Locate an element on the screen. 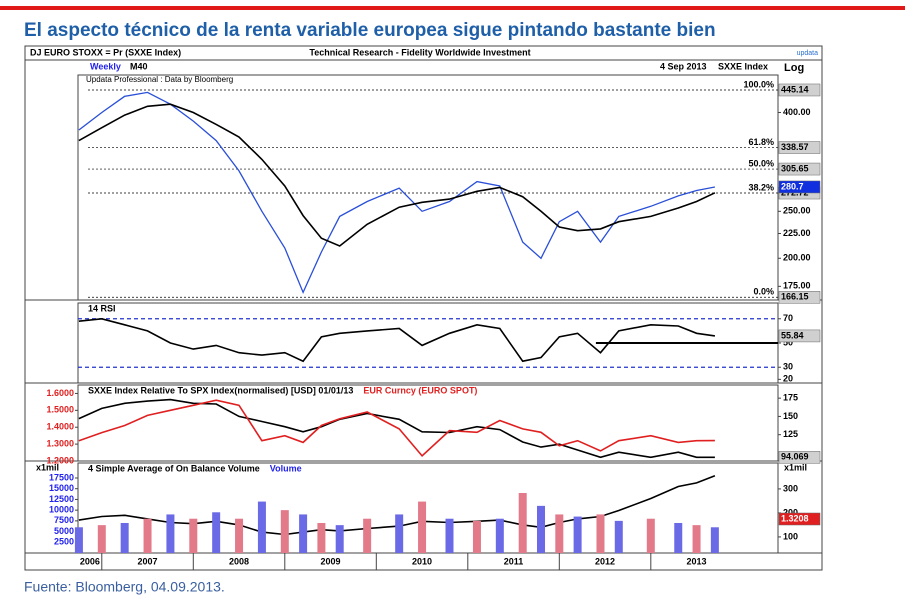 This screenshot has height=601, width=905. period: Weekly is located at coordinates (105, 66).